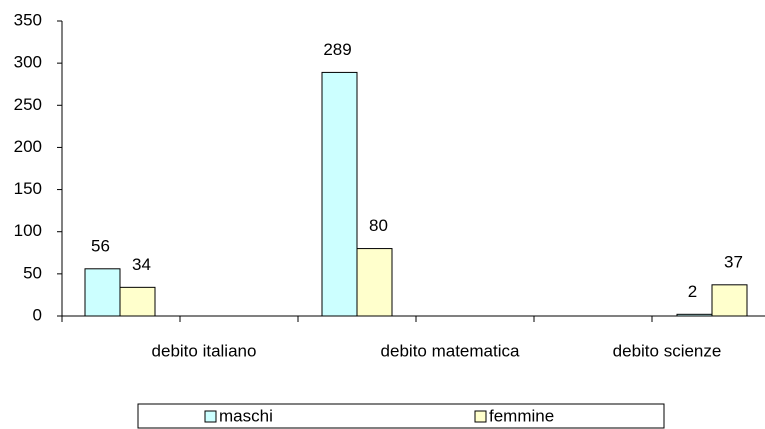 This screenshot has height=429, width=765. What do you see at coordinates (28, 62) in the screenshot?
I see `y-tick-label: 300` at bounding box center [28, 62].